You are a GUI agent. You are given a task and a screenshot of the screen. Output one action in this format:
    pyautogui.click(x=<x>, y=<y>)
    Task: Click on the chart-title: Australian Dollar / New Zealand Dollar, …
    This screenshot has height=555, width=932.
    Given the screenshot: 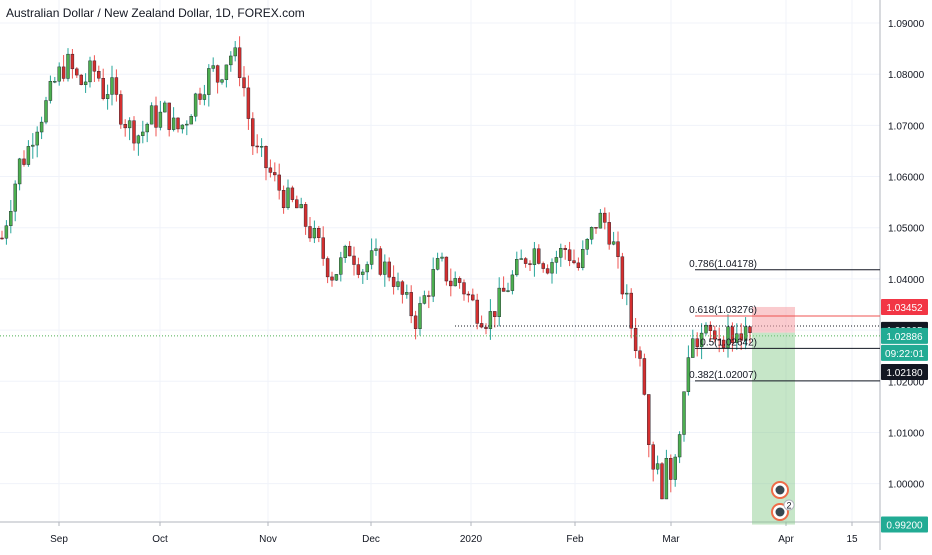 What is the action you would take?
    pyautogui.click(x=155, y=13)
    